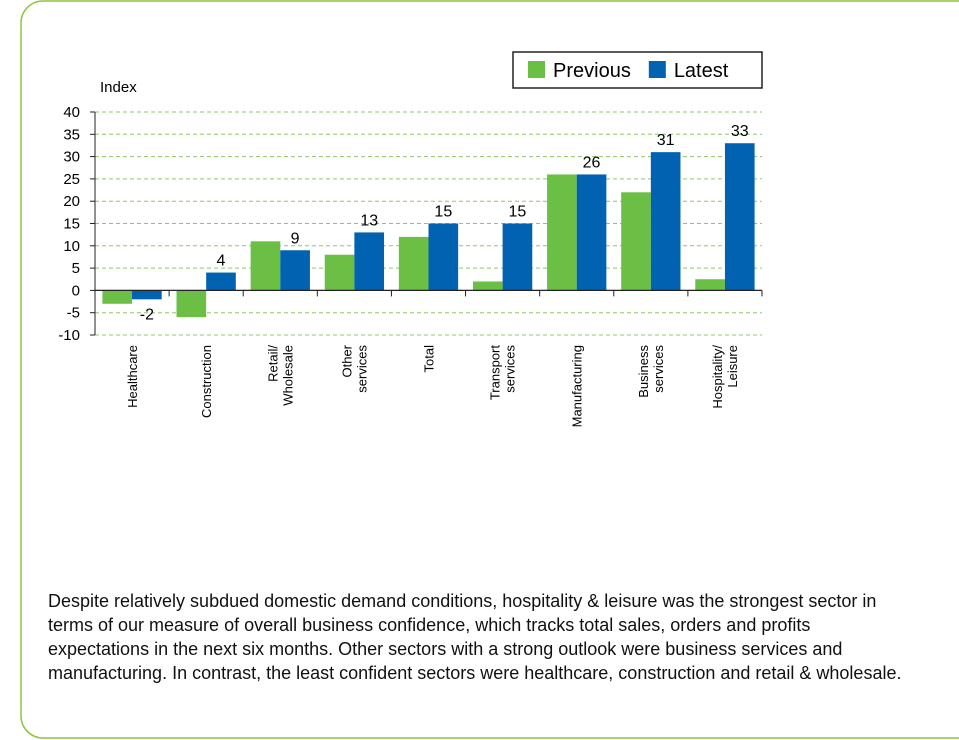 This screenshot has height=740, width=959. I want to click on data-label: -2, so click(147, 314).